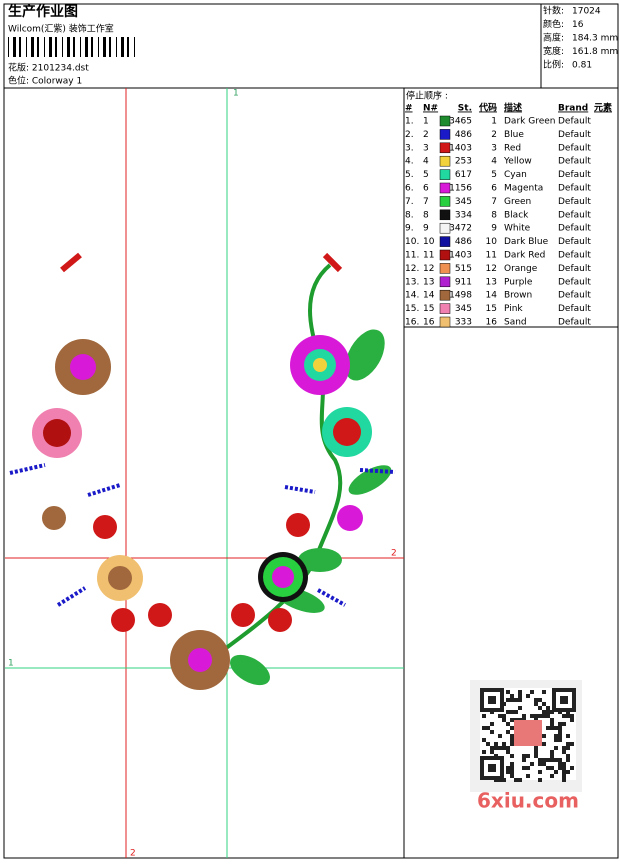  I want to click on needle: 15, so click(428, 309).